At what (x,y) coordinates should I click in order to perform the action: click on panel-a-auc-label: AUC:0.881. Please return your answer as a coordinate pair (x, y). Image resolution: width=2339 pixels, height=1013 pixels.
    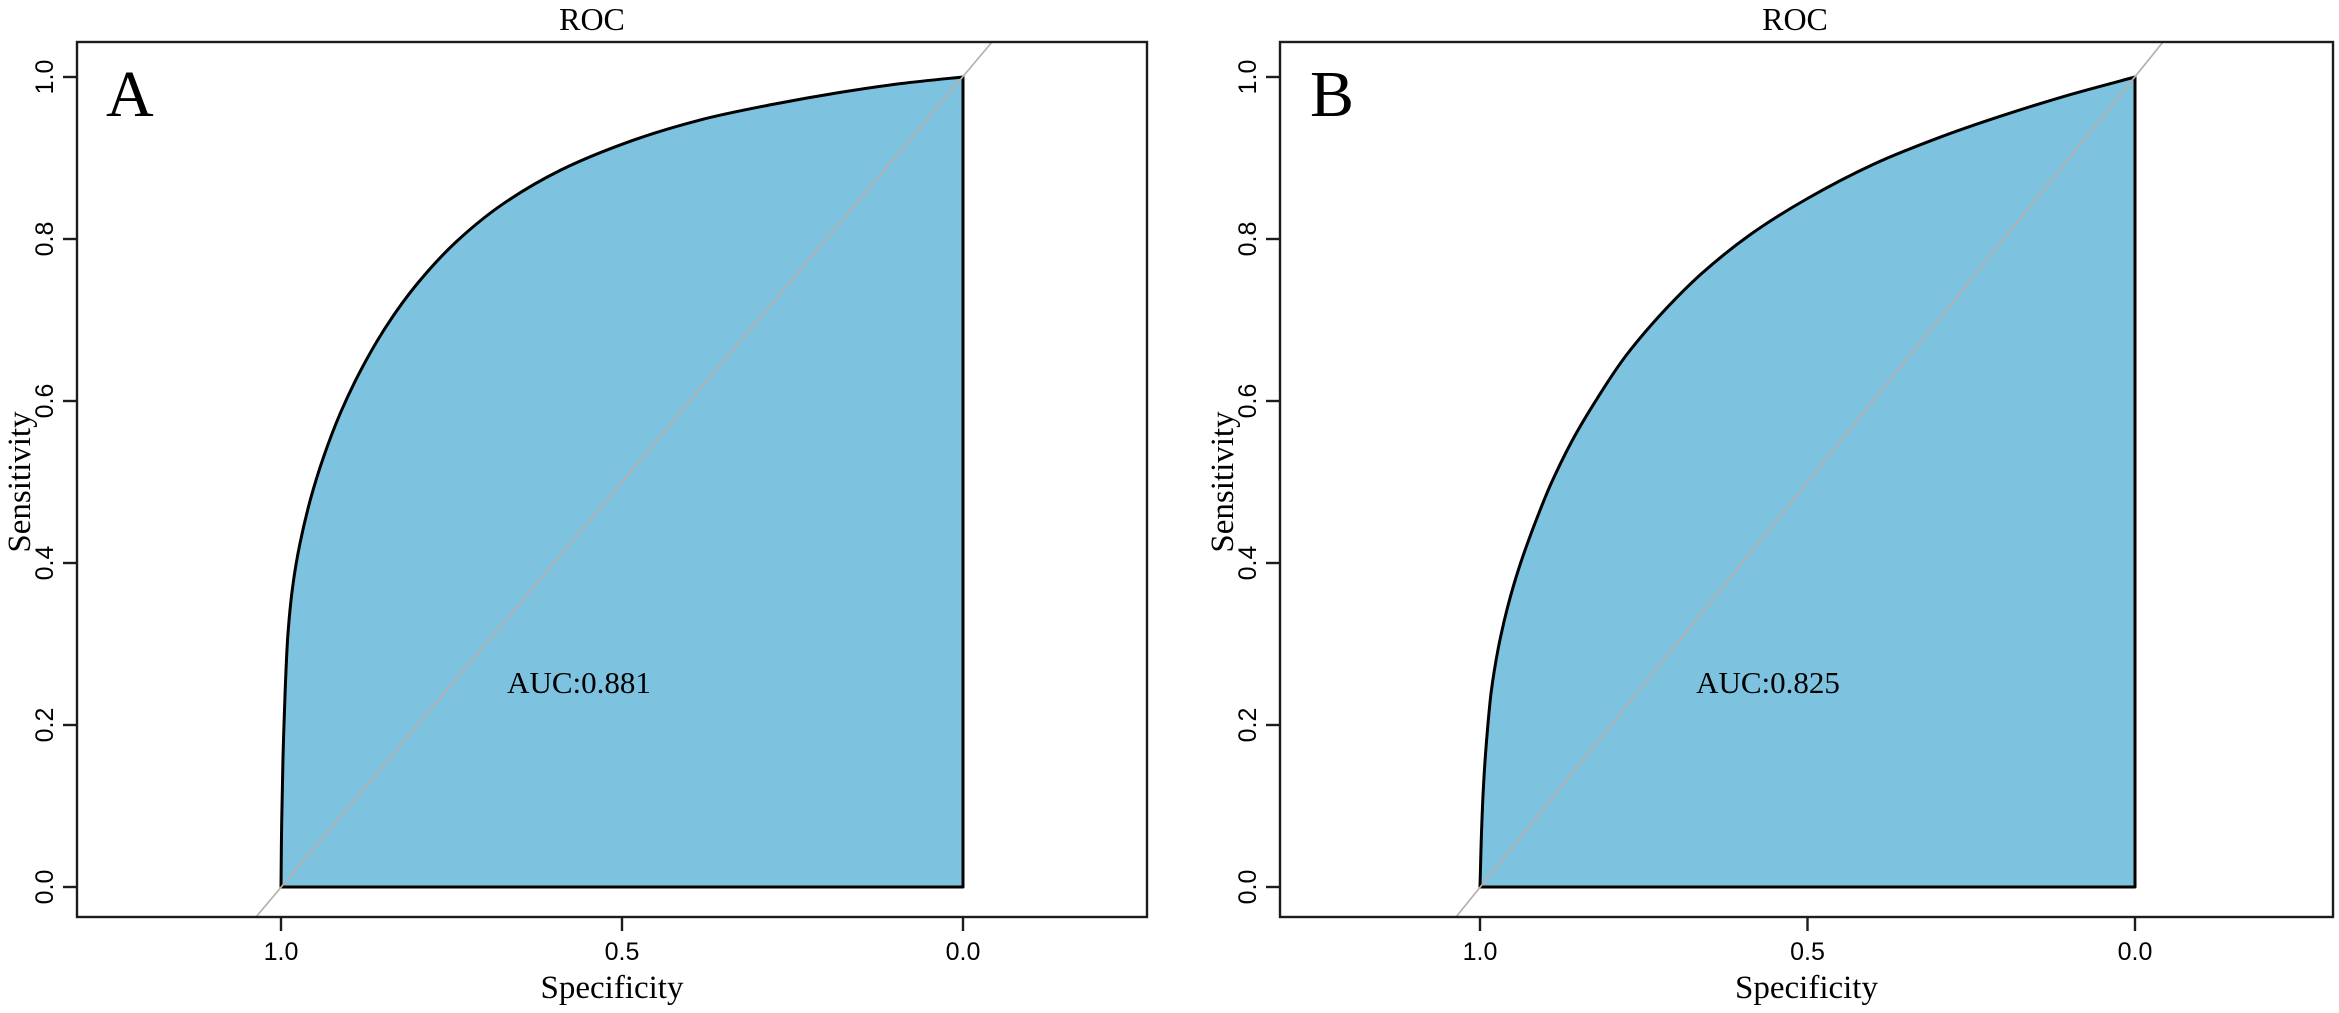
    Looking at the image, I should click on (579, 682).